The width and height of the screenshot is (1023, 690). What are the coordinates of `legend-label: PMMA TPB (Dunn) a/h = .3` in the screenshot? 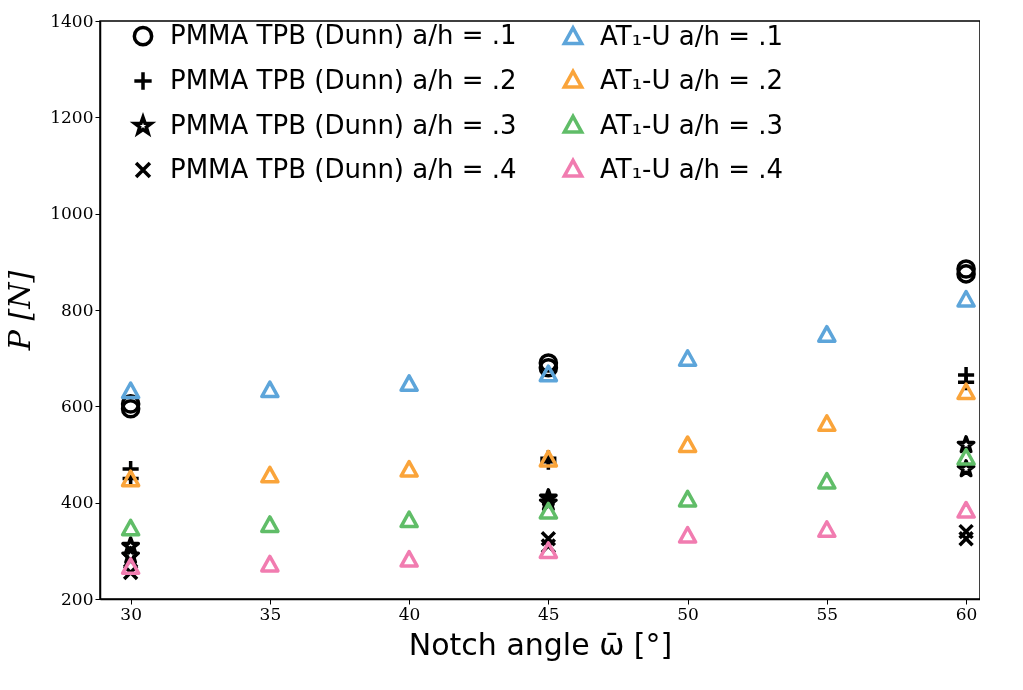 It's located at (343, 125).